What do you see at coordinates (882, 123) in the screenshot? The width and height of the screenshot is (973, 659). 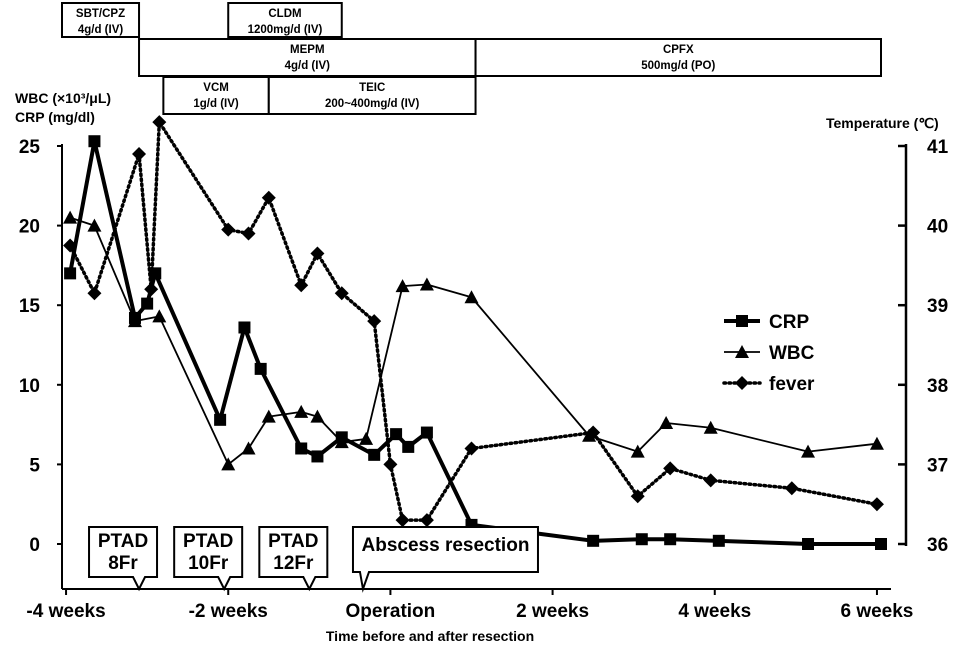 I see `y-right-label: Temperature (℃)` at bounding box center [882, 123].